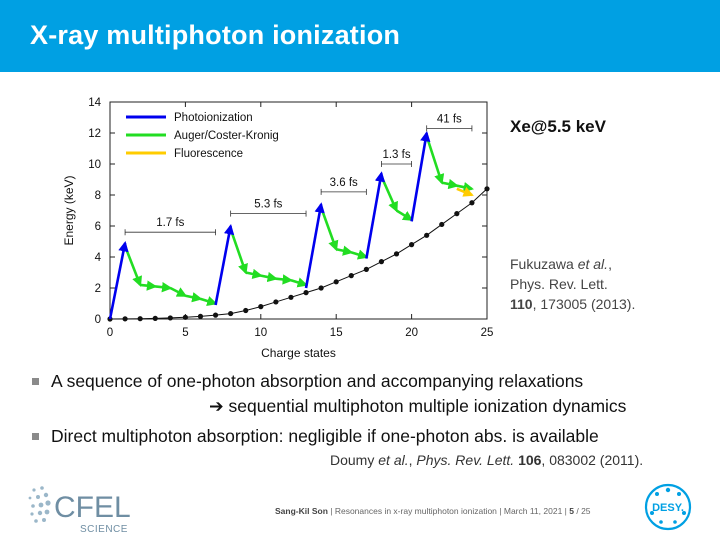  Describe the element at coordinates (83, 512) in the screenshot. I see `cfel-logo: CFEL SCIENCE` at that location.